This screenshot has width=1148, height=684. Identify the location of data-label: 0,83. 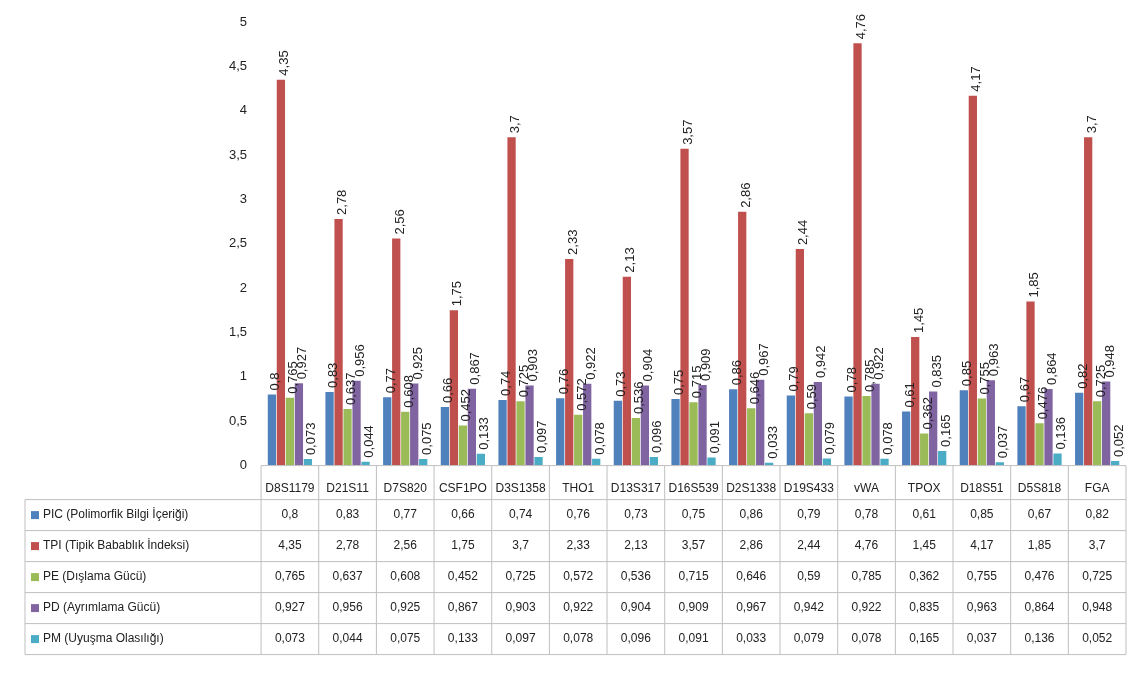
(347, 514).